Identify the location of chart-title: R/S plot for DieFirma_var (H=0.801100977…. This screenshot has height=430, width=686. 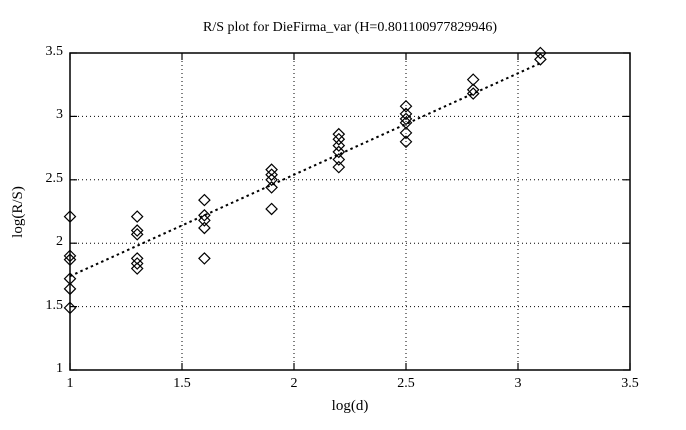
(350, 27).